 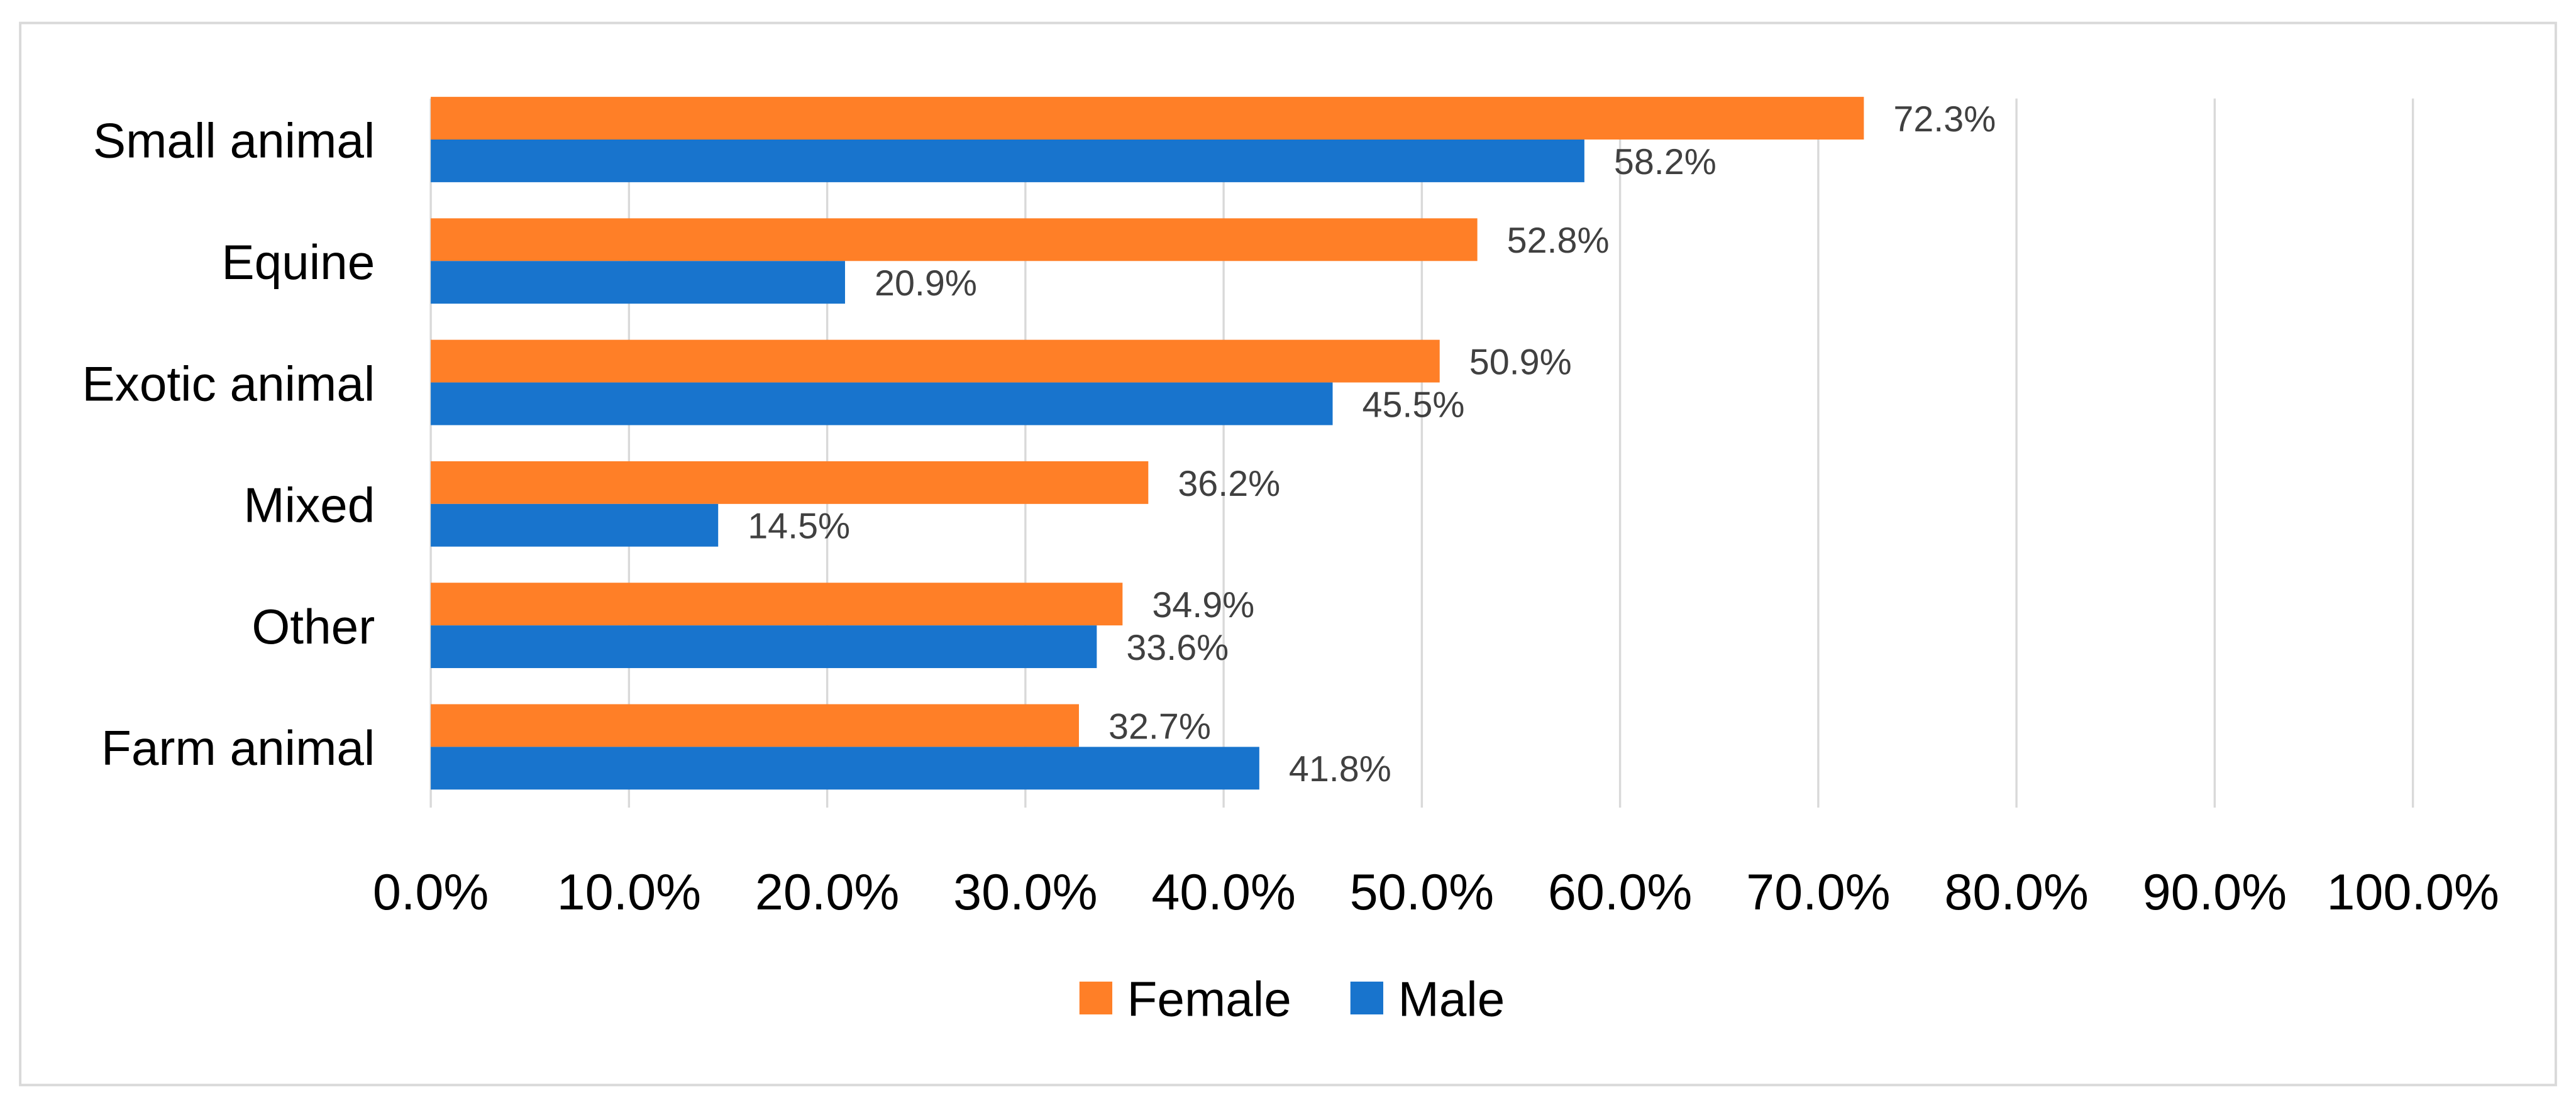 I want to click on x-tick-label: 90.0%, so click(x=2215, y=892).